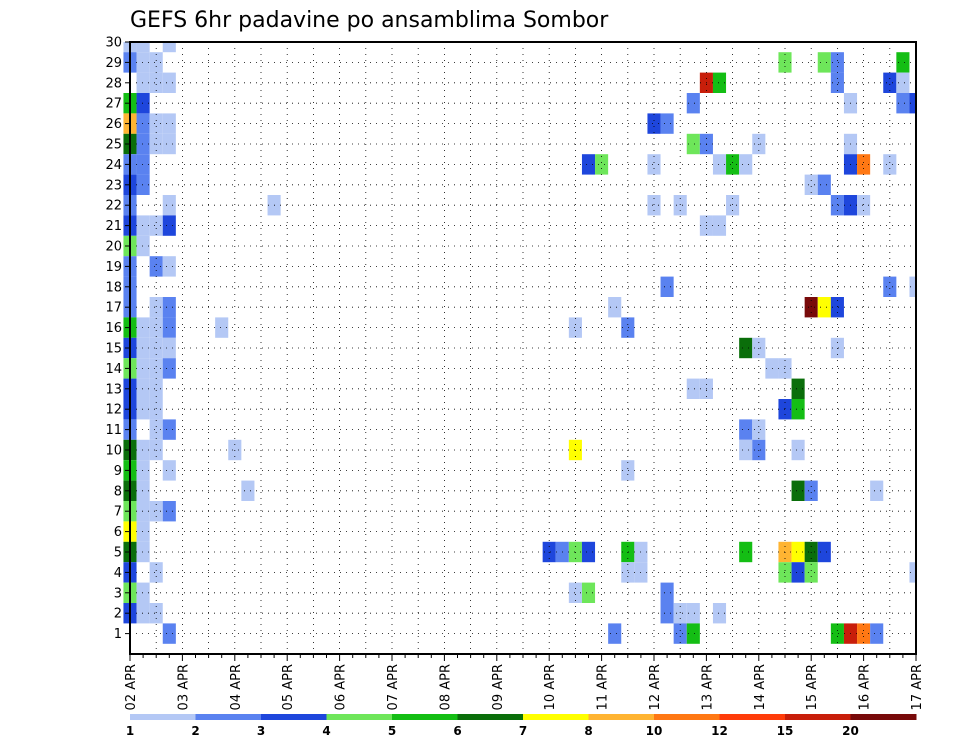  I want to click on y-tick-label: 12, so click(113, 410).